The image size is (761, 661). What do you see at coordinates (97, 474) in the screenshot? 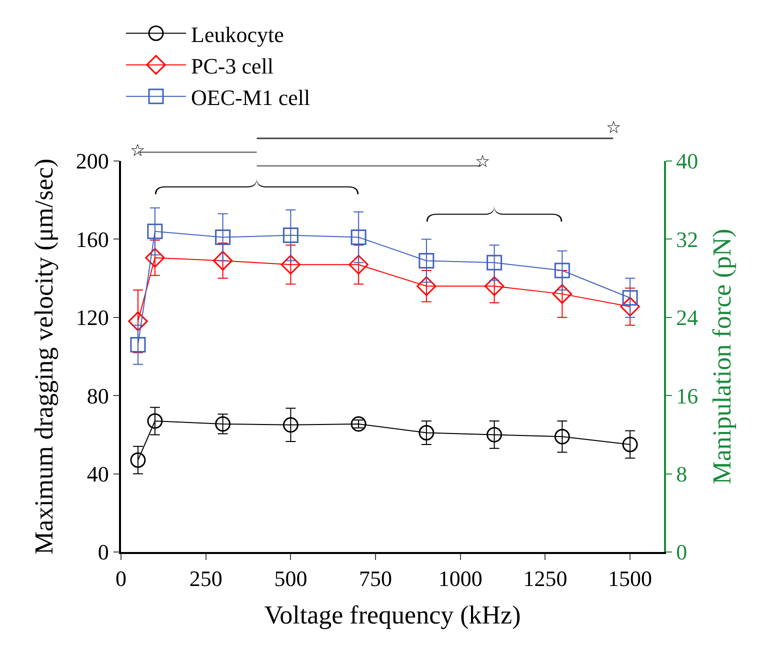
I see `y-tick-label: 40` at bounding box center [97, 474].